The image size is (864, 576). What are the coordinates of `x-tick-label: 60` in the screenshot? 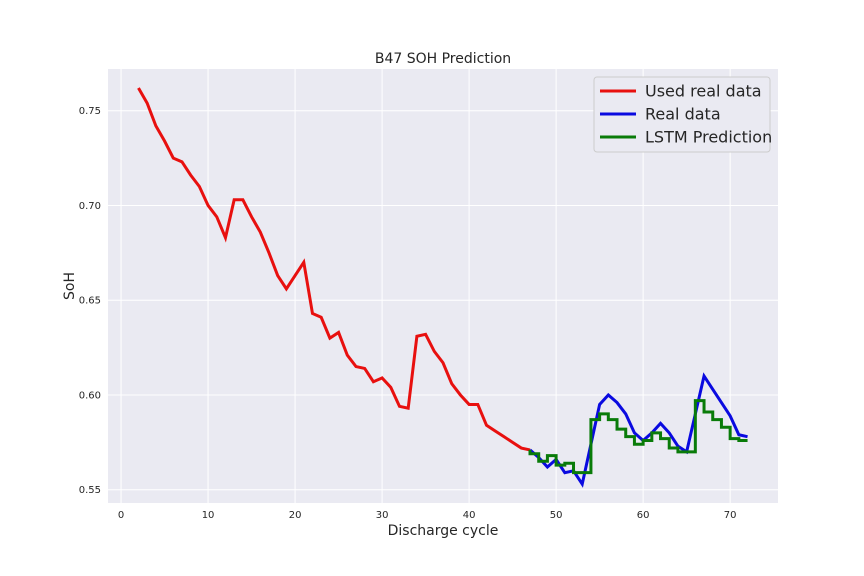 It's located at (643, 515).